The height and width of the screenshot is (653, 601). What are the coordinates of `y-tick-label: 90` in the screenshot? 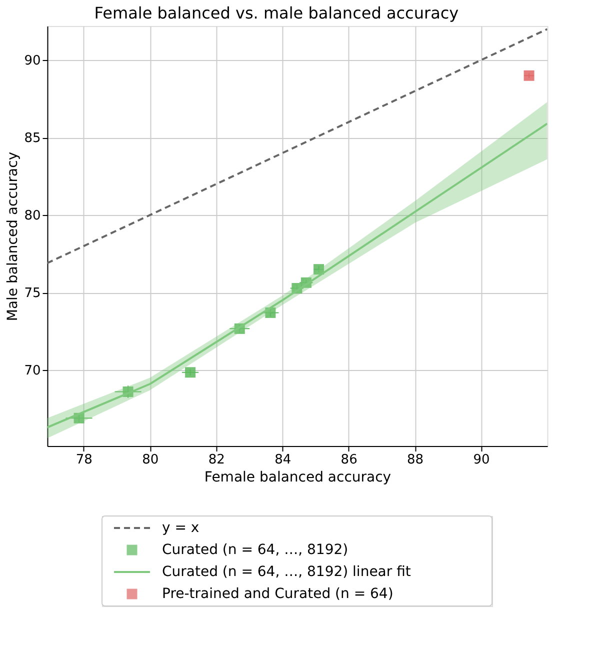 It's located at (32, 61).